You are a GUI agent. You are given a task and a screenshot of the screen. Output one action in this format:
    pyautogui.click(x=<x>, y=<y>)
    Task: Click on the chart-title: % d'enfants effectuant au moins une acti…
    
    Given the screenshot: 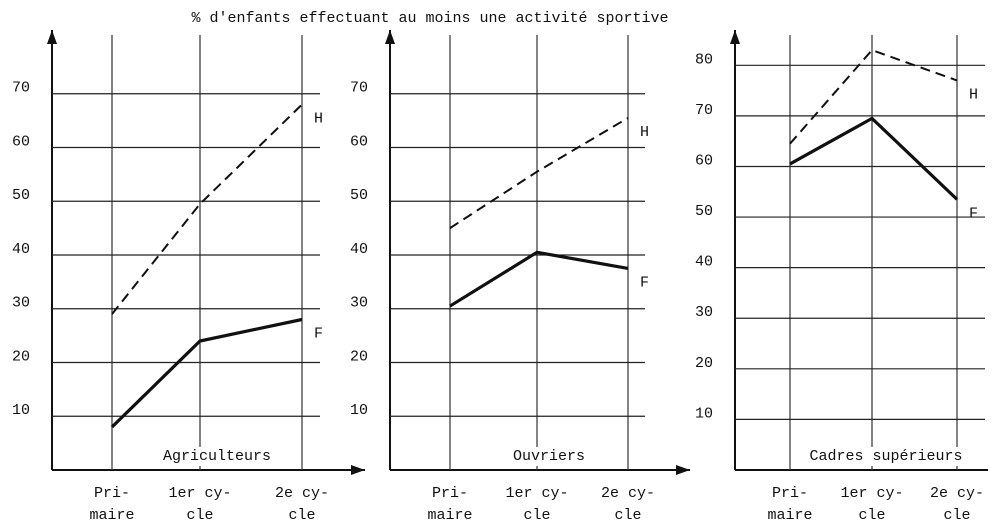 What is the action you would take?
    pyautogui.click(x=429, y=18)
    